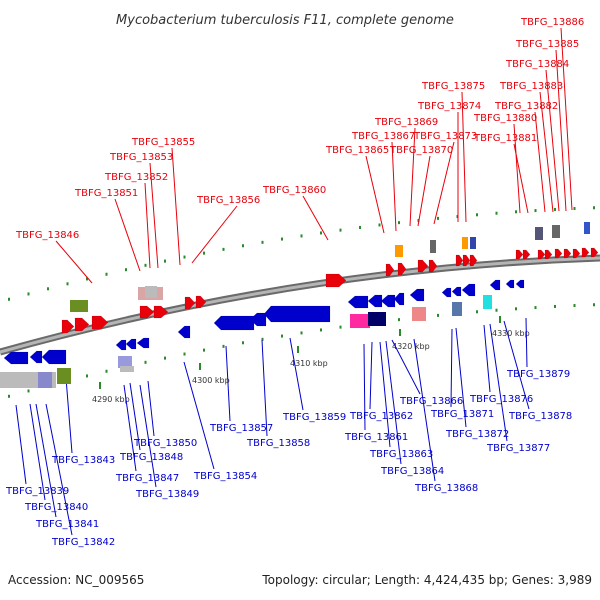 The width and height of the screenshot is (600, 600). I want to click on reverse-gene-label: TBFG_13868, so click(446, 488).